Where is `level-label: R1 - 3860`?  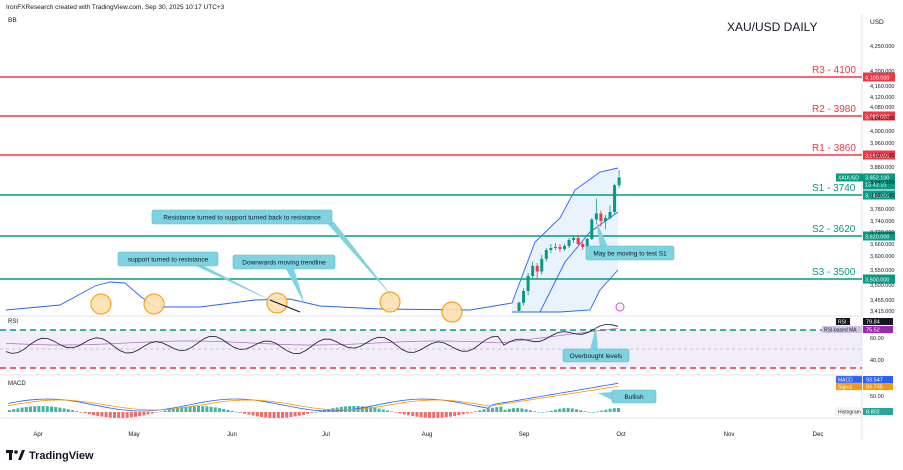 level-label: R1 - 3860 is located at coordinates (834, 148).